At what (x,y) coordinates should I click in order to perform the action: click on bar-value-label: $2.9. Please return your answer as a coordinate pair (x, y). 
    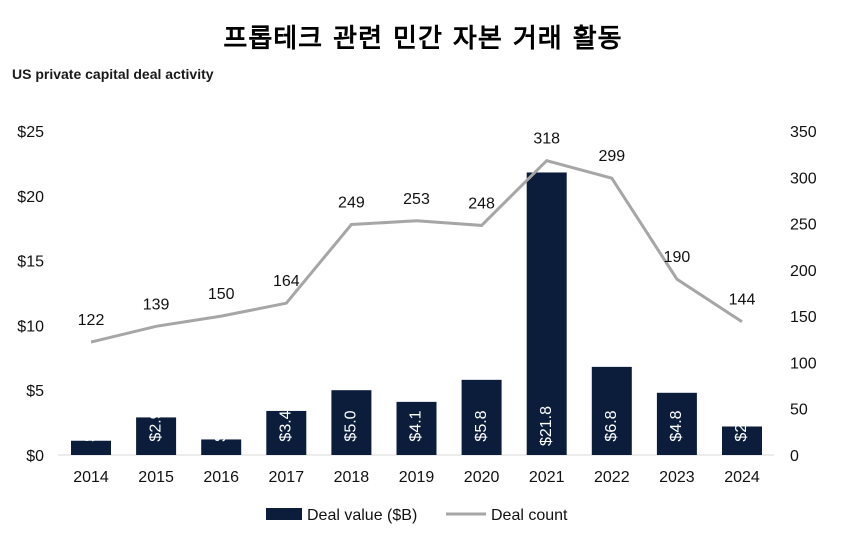
    Looking at the image, I should click on (155, 425).